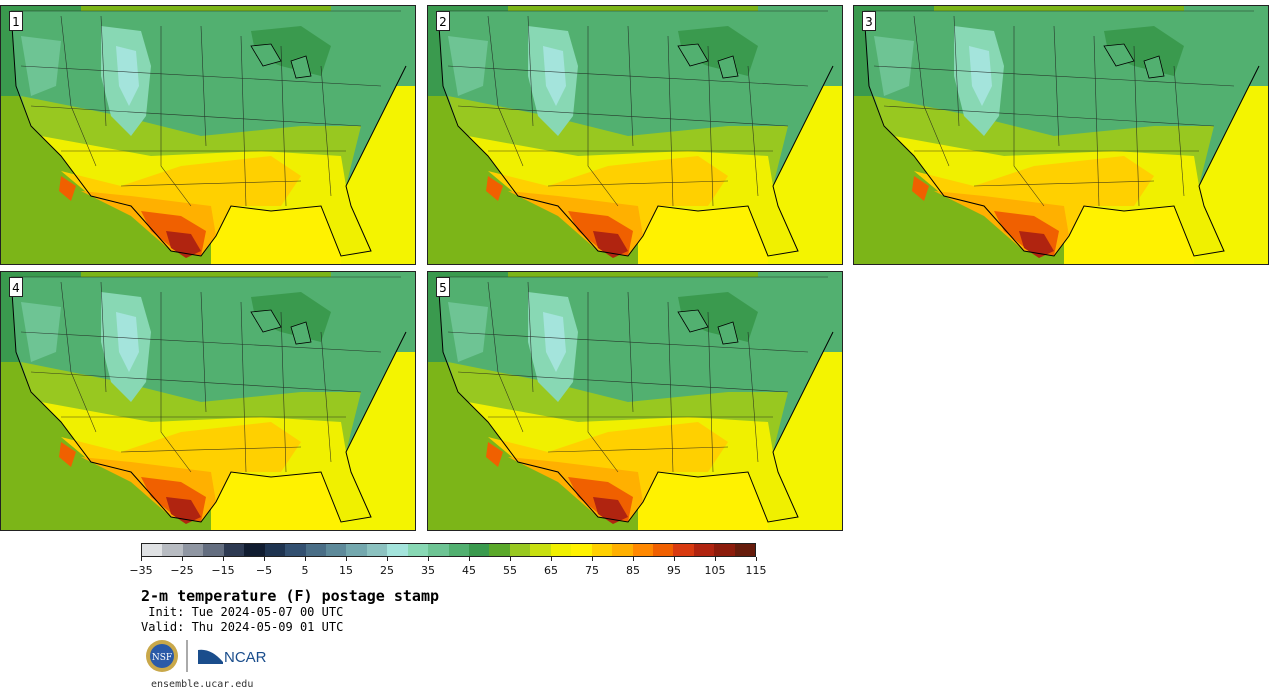 The height and width of the screenshot is (696, 1280). What do you see at coordinates (443, 287) in the screenshot?
I see `panel-label: 5` at bounding box center [443, 287].